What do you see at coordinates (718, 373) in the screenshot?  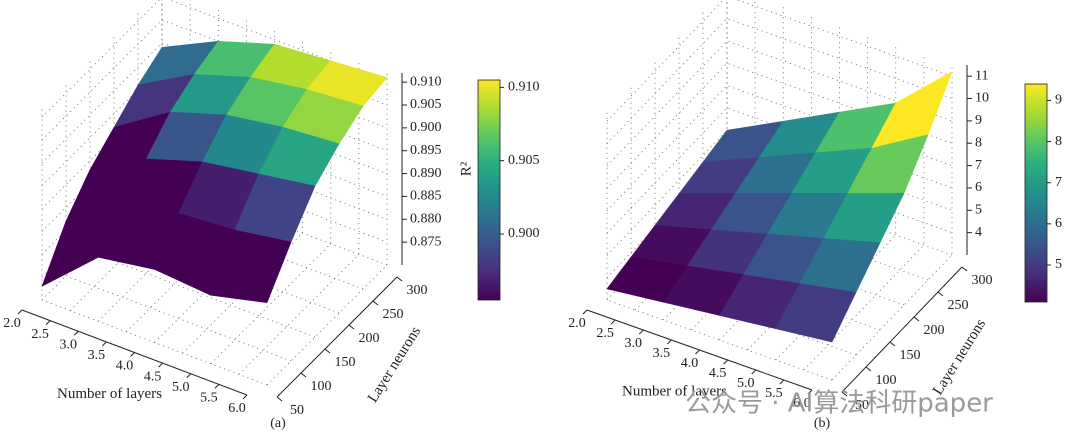 I see `x-tick-label: 4.5` at bounding box center [718, 373].